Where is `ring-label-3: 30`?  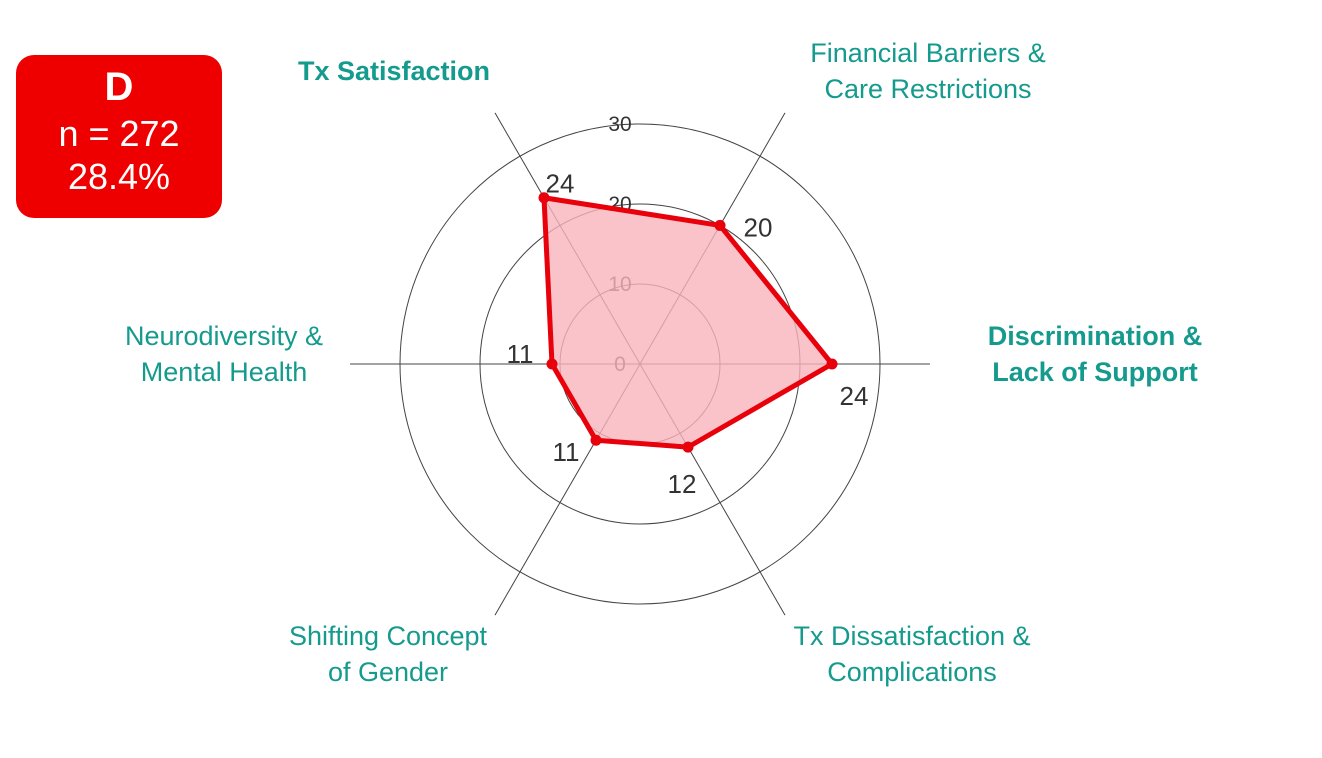 ring-label-3: 30 is located at coordinates (619, 124).